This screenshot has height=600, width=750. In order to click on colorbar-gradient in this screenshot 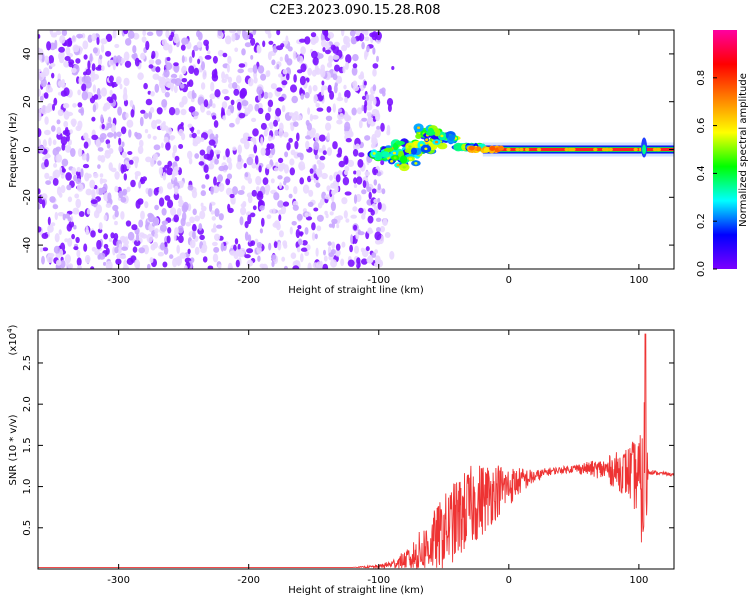, I will do `click(725, 149)`.